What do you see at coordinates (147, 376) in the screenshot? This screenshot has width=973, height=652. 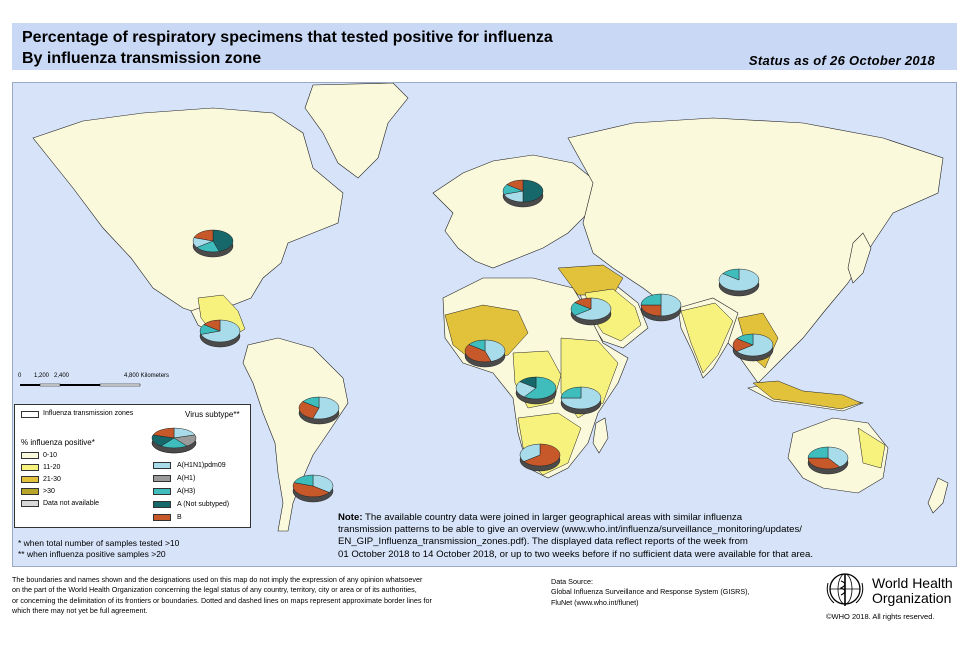 I see `scale-label-4800: 4,800 Kilometers` at bounding box center [147, 376].